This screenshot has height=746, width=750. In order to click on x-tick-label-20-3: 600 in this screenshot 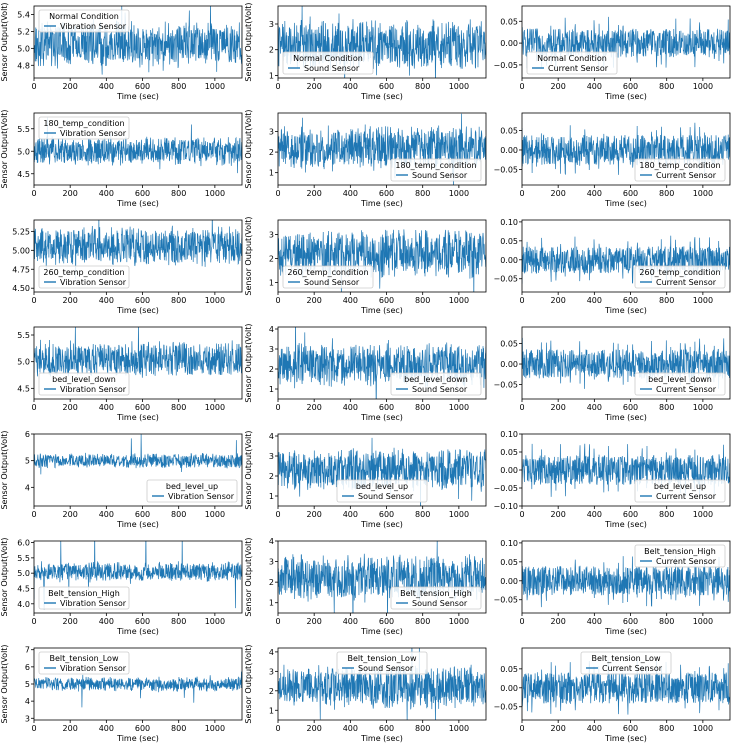, I will do `click(630, 728)`.